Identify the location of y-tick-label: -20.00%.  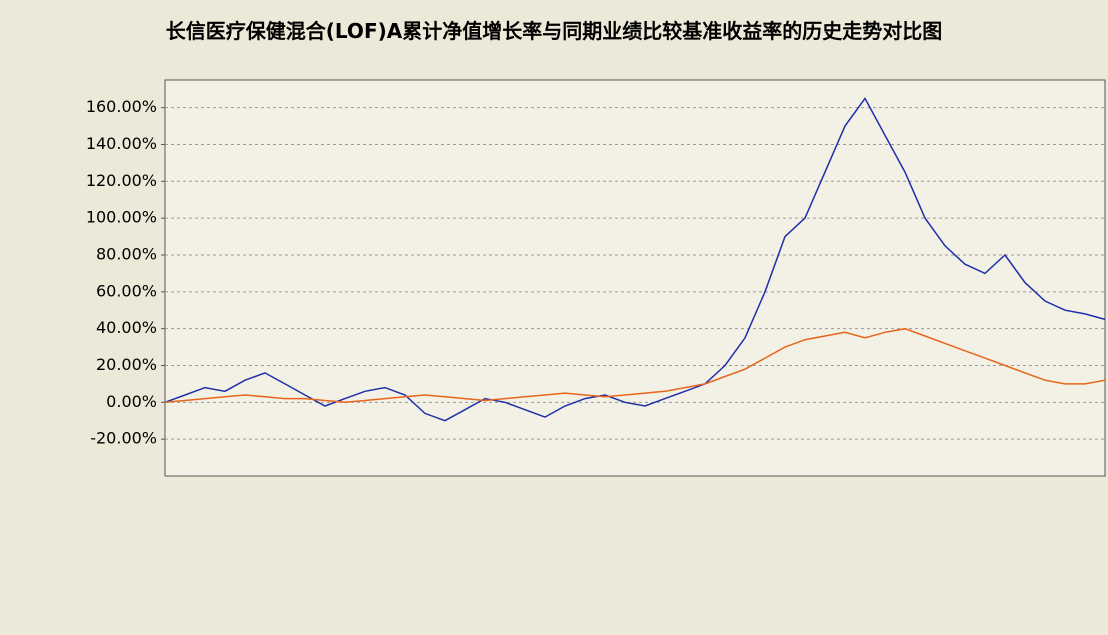
(123, 438).